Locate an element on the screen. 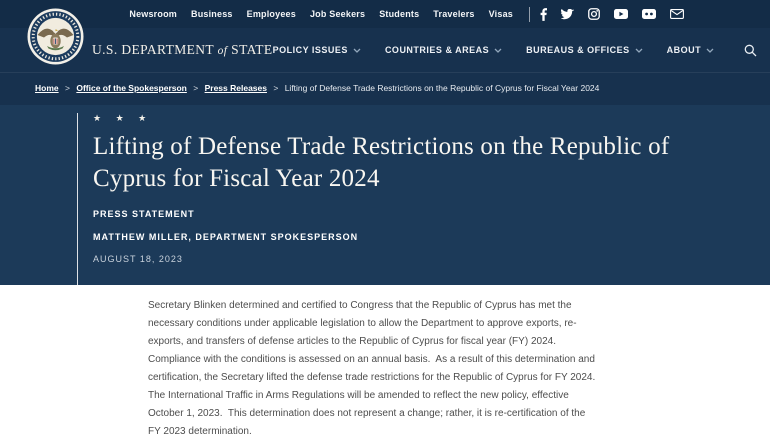 The height and width of the screenshot is (441, 770). topbar-link-travelers: Travelers is located at coordinates (454, 14).